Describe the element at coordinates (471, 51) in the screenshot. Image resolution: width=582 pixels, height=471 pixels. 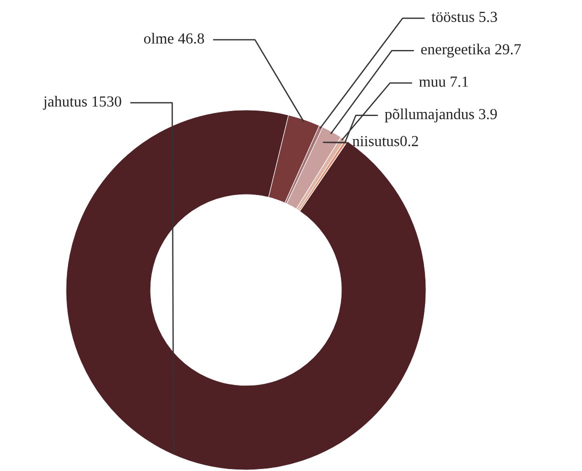
I see `slice-label: energeetika 29.7` at that location.